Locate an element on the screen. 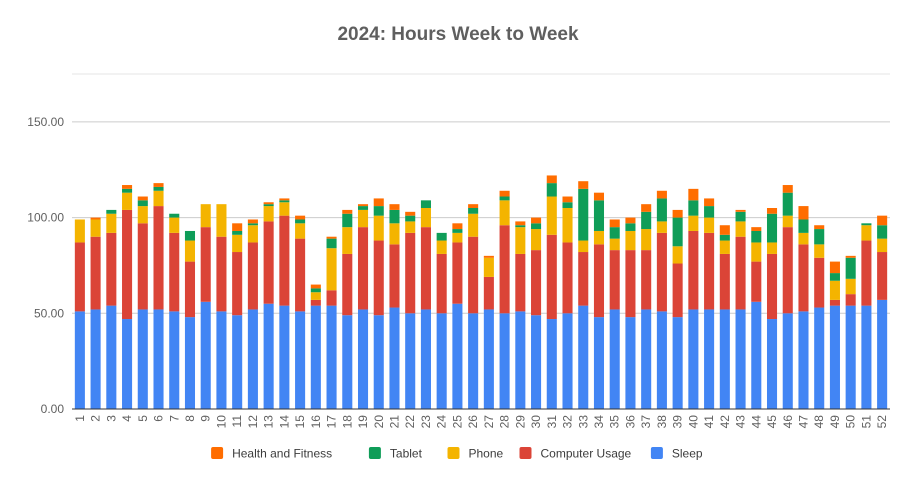  x-tick-label: 25 is located at coordinates (457, 422).